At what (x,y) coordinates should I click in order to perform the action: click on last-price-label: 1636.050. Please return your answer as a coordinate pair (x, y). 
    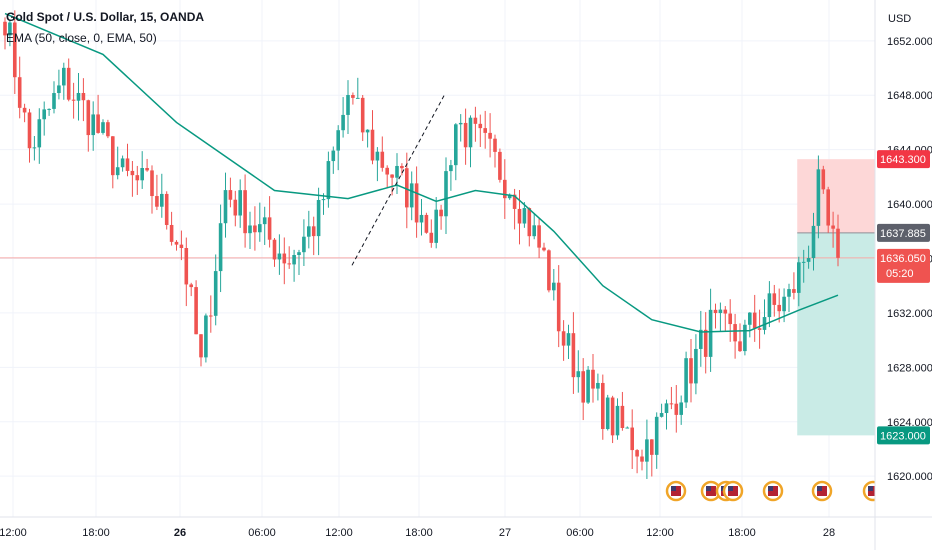
    Looking at the image, I should click on (903, 259).